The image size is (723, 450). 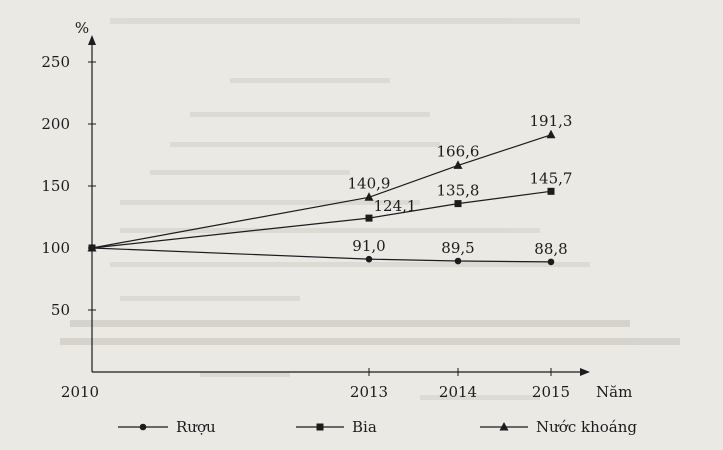 I want to click on legend-label: Bia, so click(x=364, y=427).